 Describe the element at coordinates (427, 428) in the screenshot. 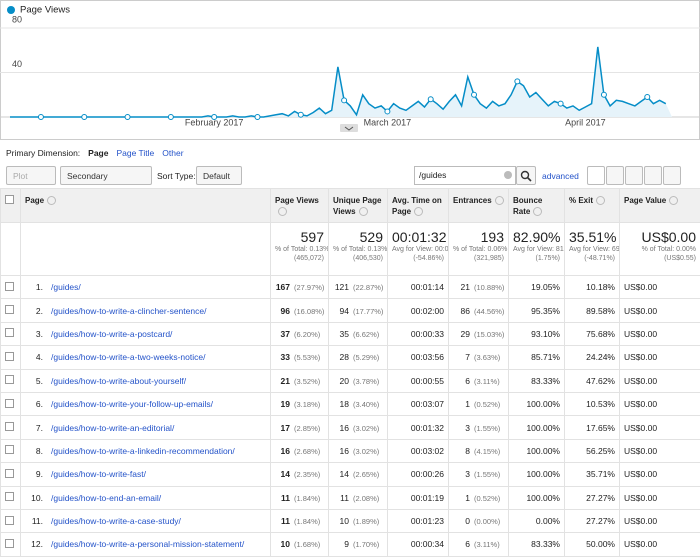

I see `cell-value: 00:01:32` at that location.